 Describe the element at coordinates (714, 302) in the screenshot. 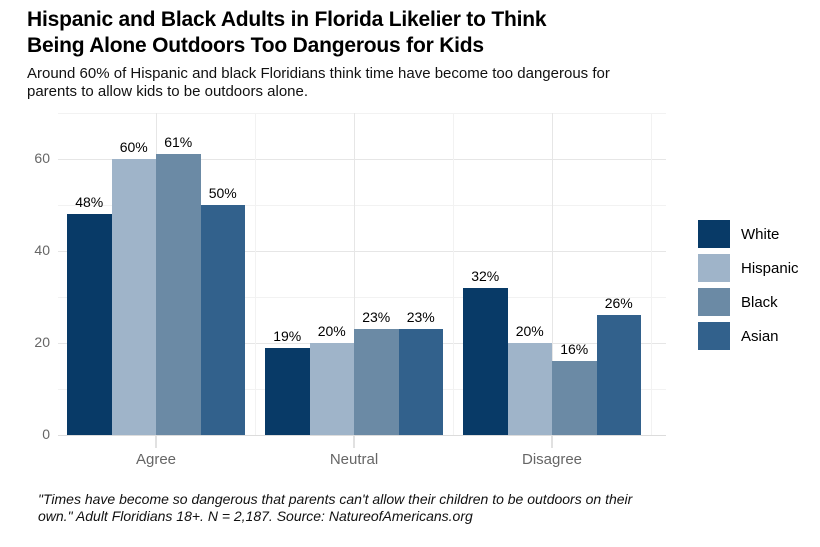

I see `legend-swatch-black` at that location.